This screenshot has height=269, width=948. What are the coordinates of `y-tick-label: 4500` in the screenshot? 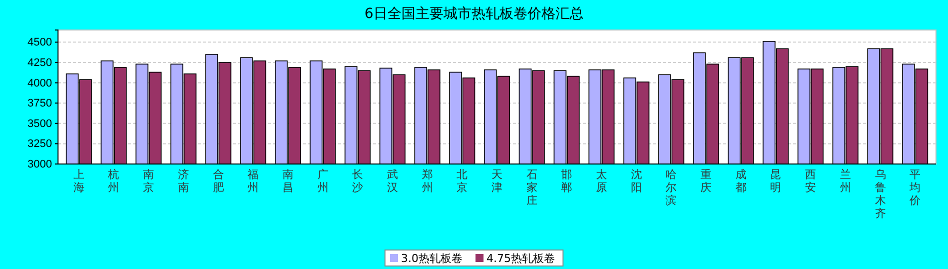 It's located at (40, 42).